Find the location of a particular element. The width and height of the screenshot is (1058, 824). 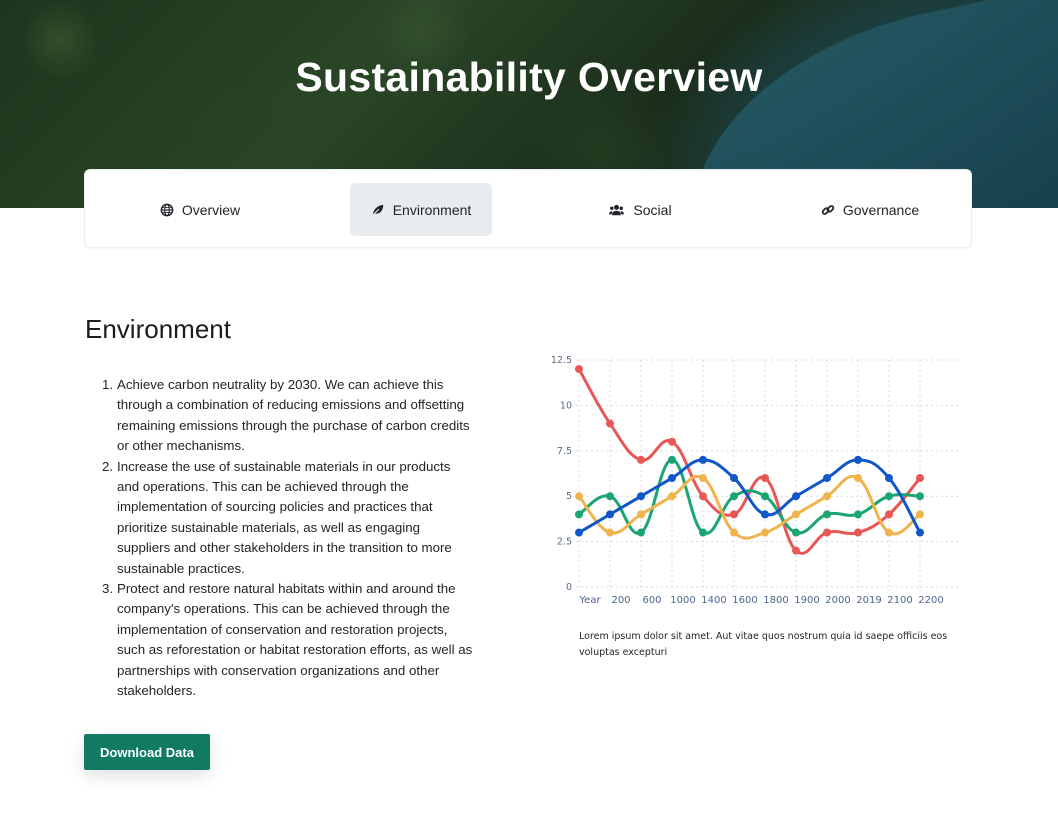

tab-environment: Environment is located at coordinates (421, 209).